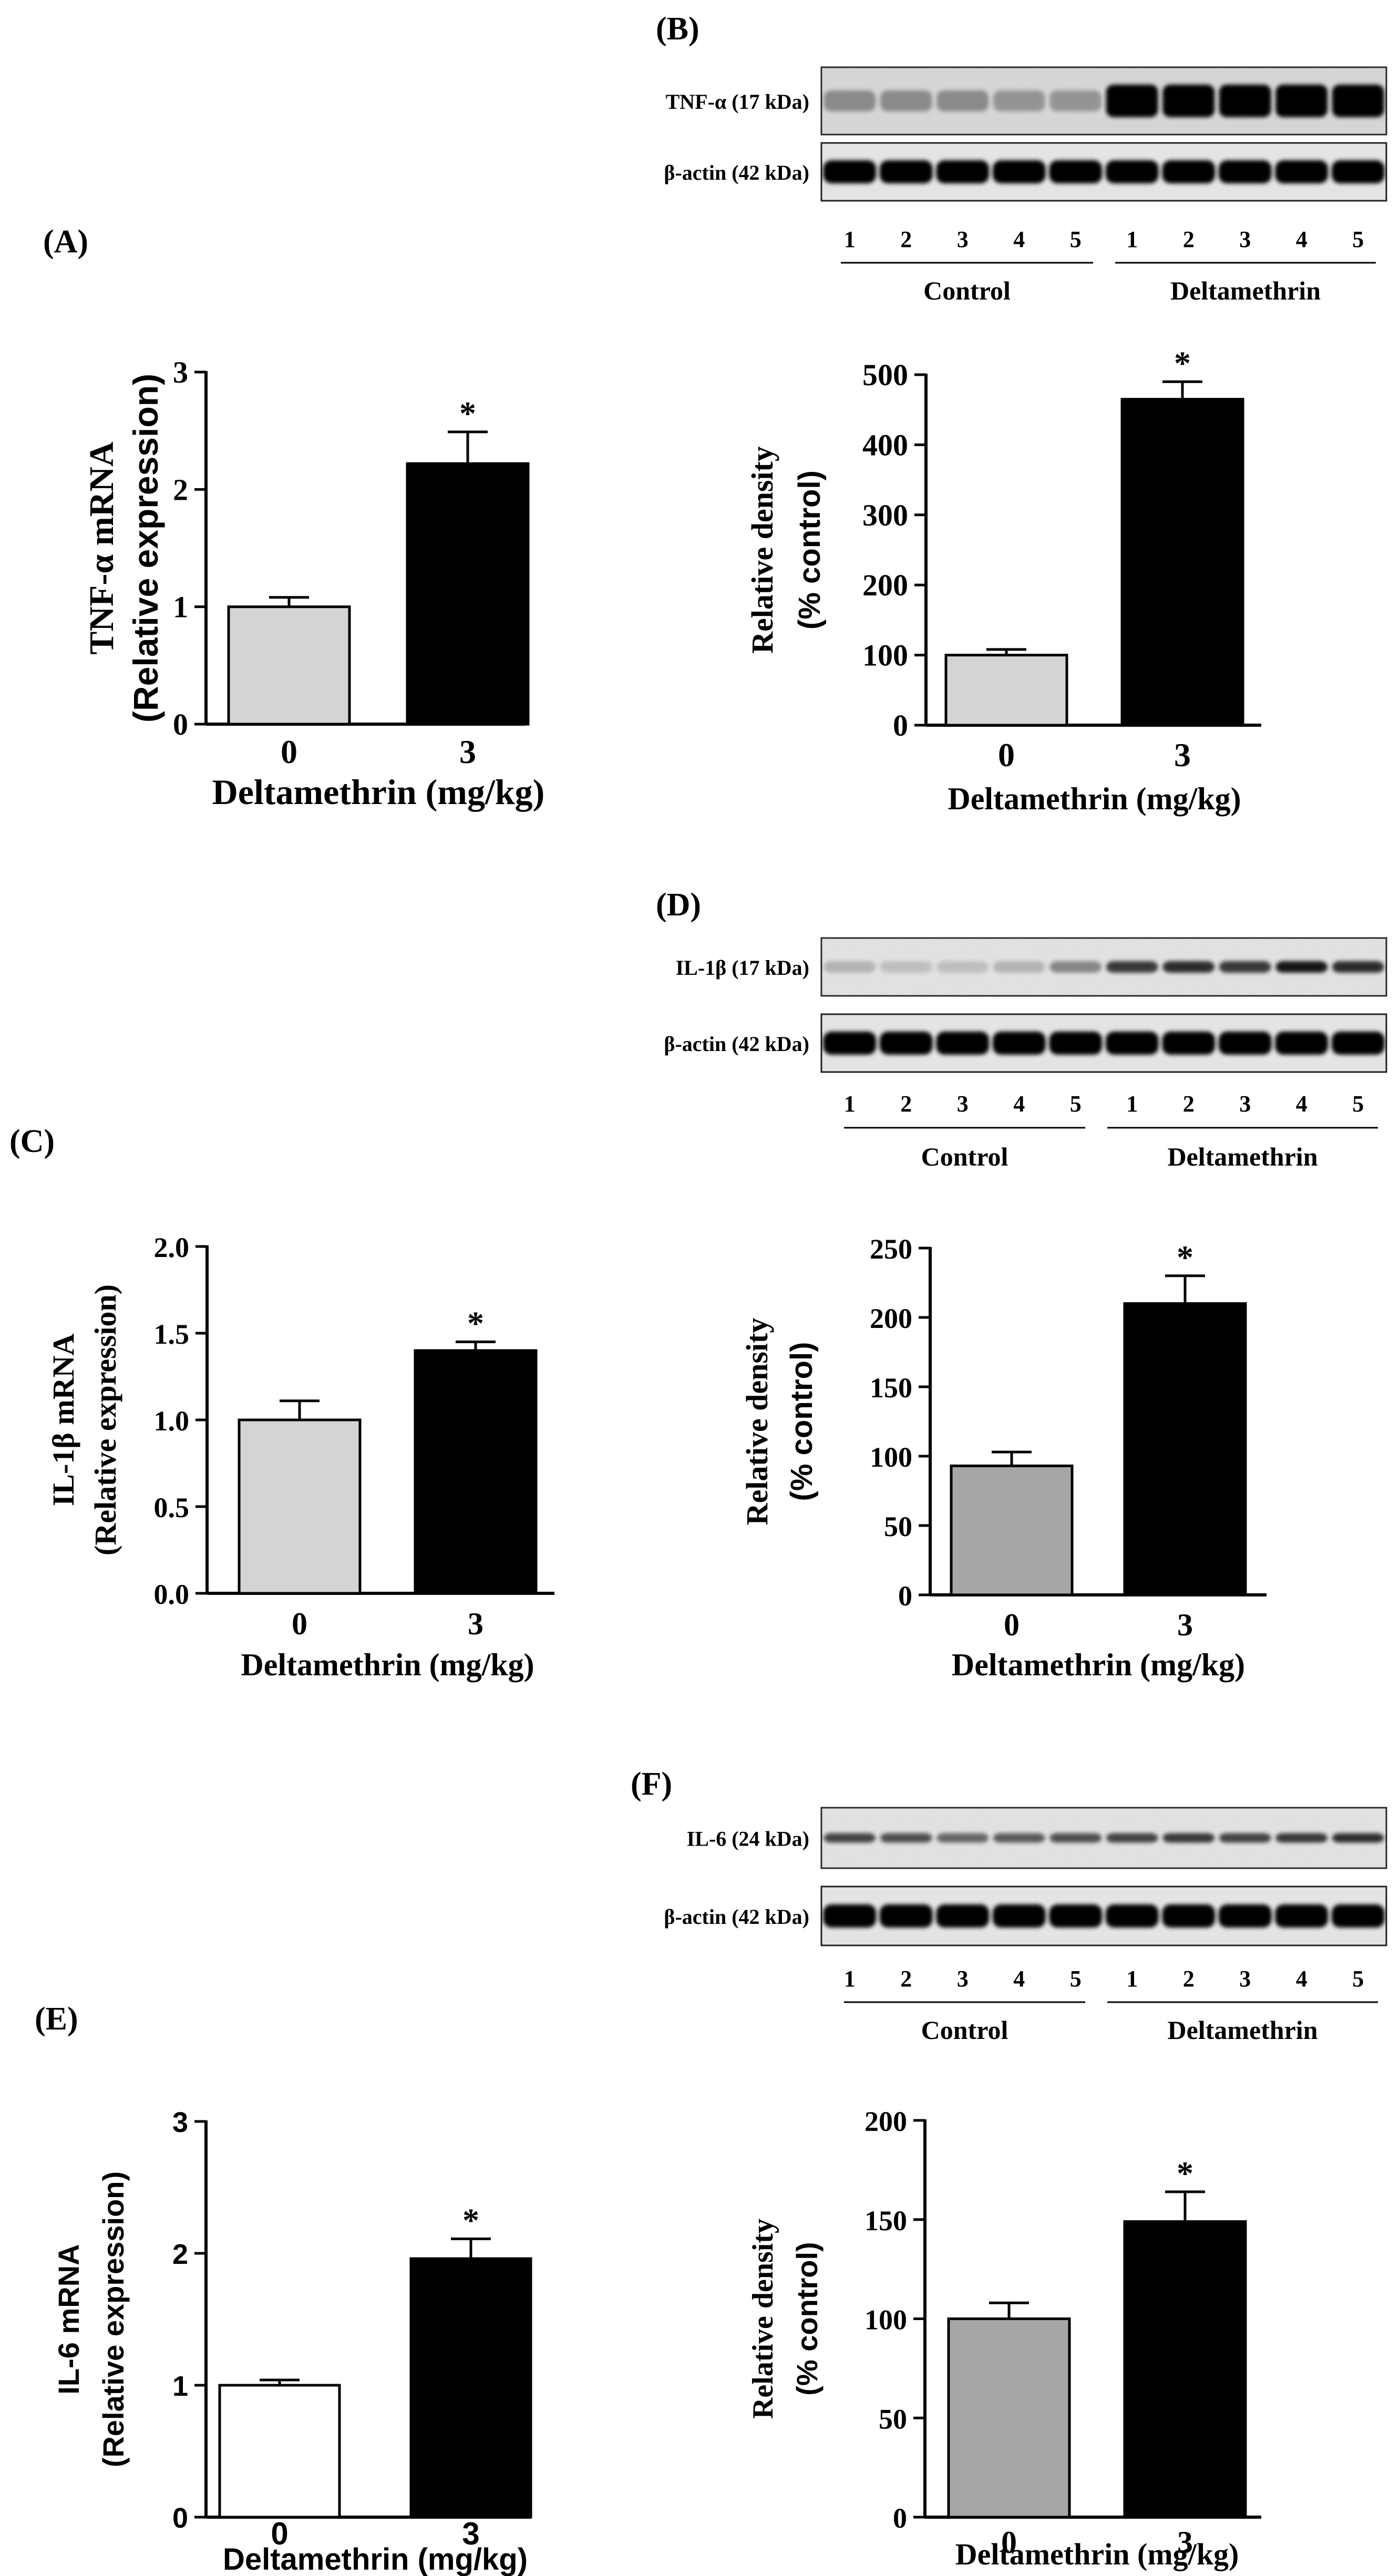 The image size is (1400, 2576). I want to click on panel-label-e: (E), so click(56, 2019).